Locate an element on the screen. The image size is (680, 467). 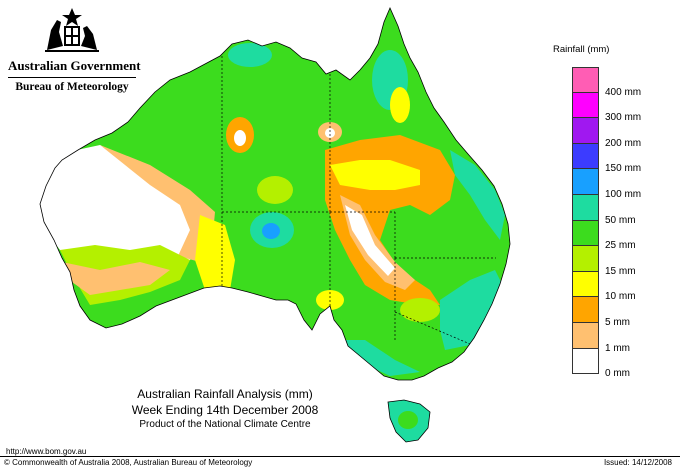
yellow-patch-cape-york is located at coordinates (400, 105).